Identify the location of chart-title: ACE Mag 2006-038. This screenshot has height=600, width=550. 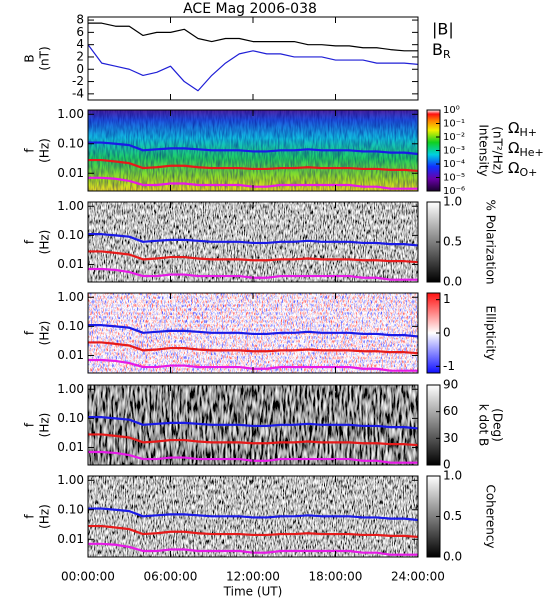
(250, 9).